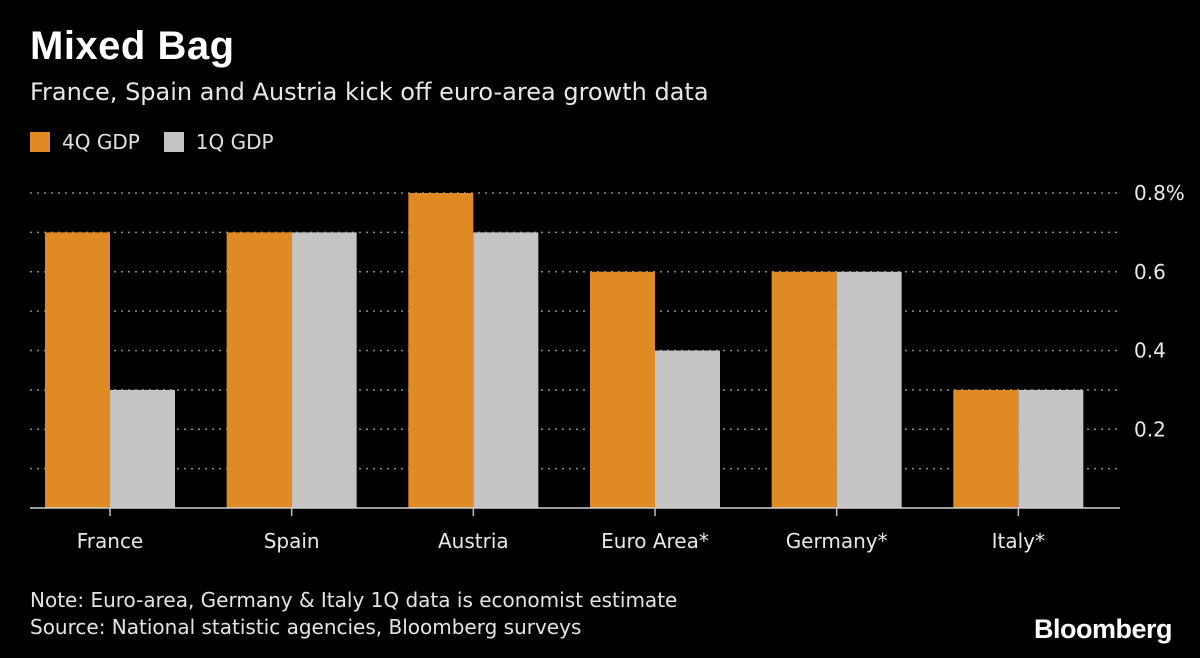  What do you see at coordinates (1150, 272) in the screenshot?
I see `y-tick-label: 0.6` at bounding box center [1150, 272].